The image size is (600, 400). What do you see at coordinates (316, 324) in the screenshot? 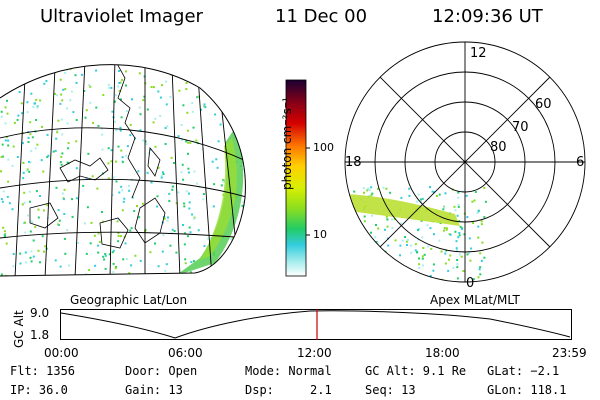
I see `altitude-plot` at bounding box center [316, 324].